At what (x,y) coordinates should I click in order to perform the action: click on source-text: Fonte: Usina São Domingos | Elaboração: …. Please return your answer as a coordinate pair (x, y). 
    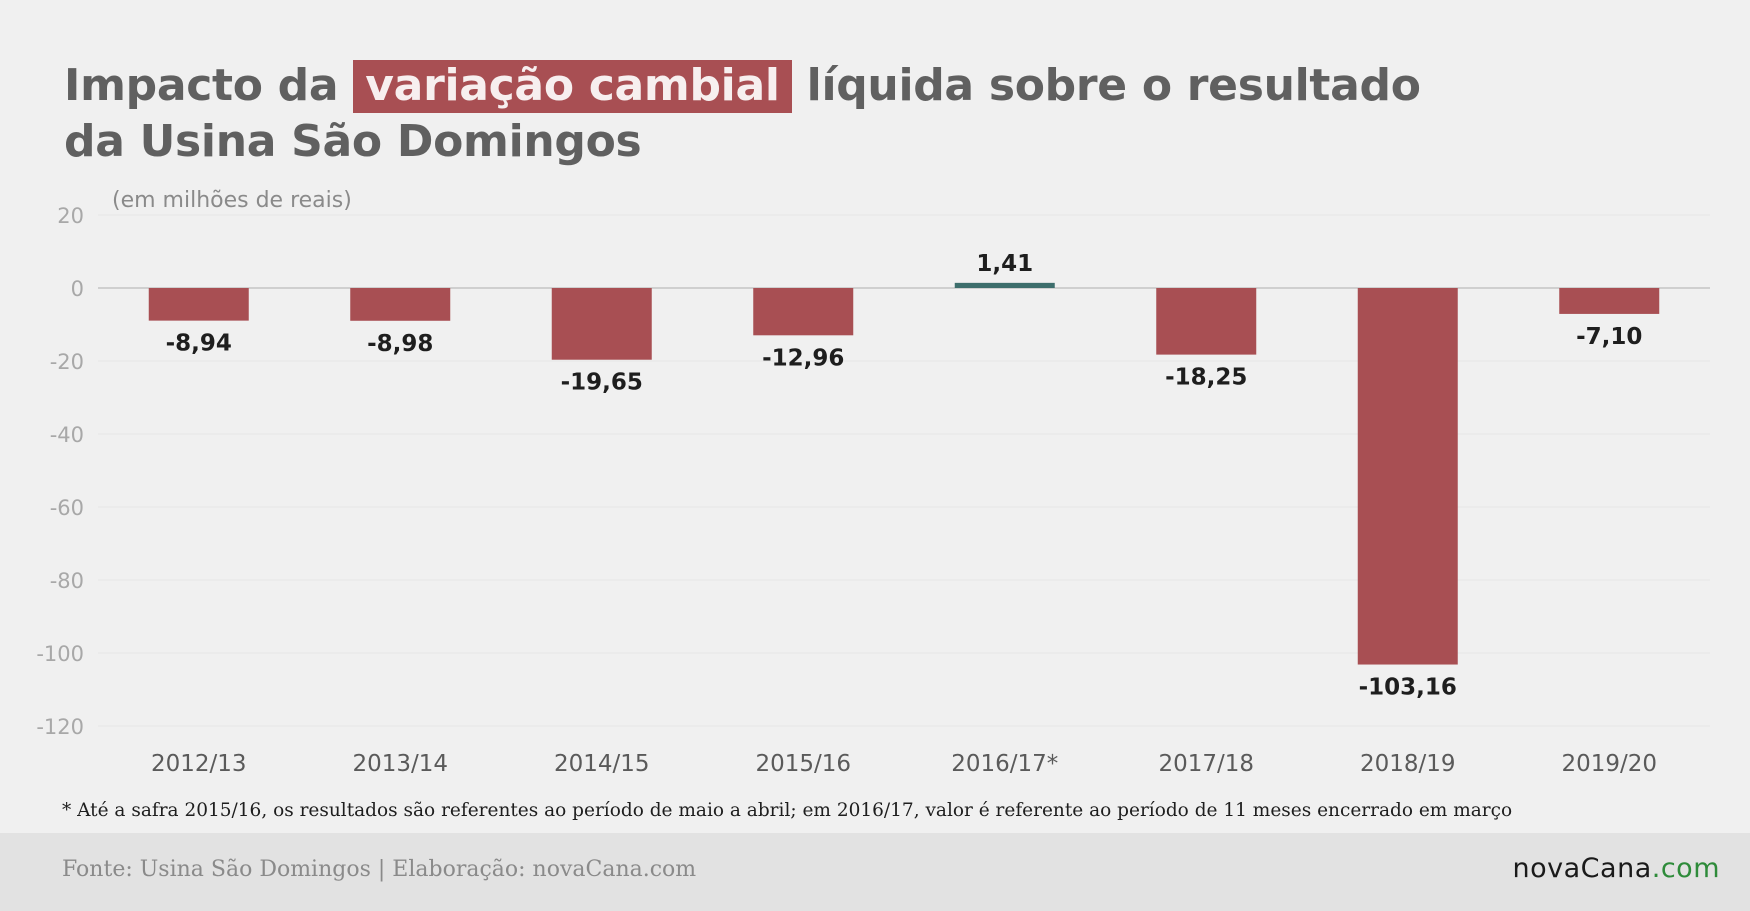
    Looking at the image, I should click on (379, 869).